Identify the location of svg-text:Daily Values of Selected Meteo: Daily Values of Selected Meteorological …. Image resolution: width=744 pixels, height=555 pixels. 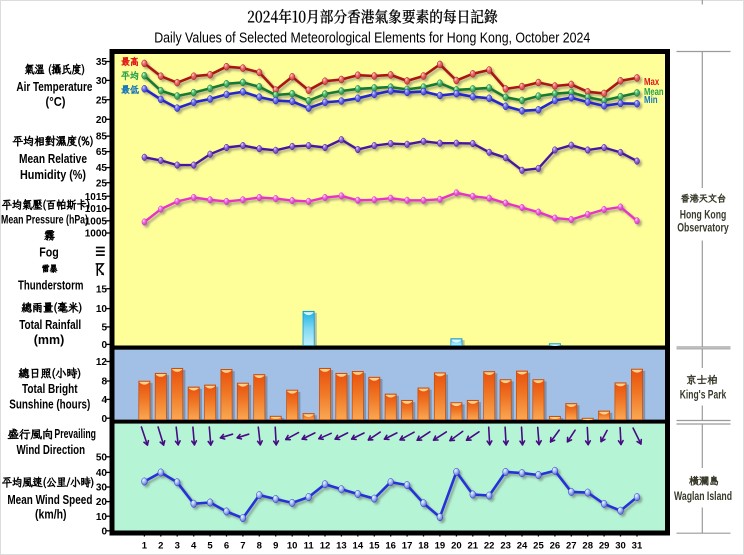
(372, 38).